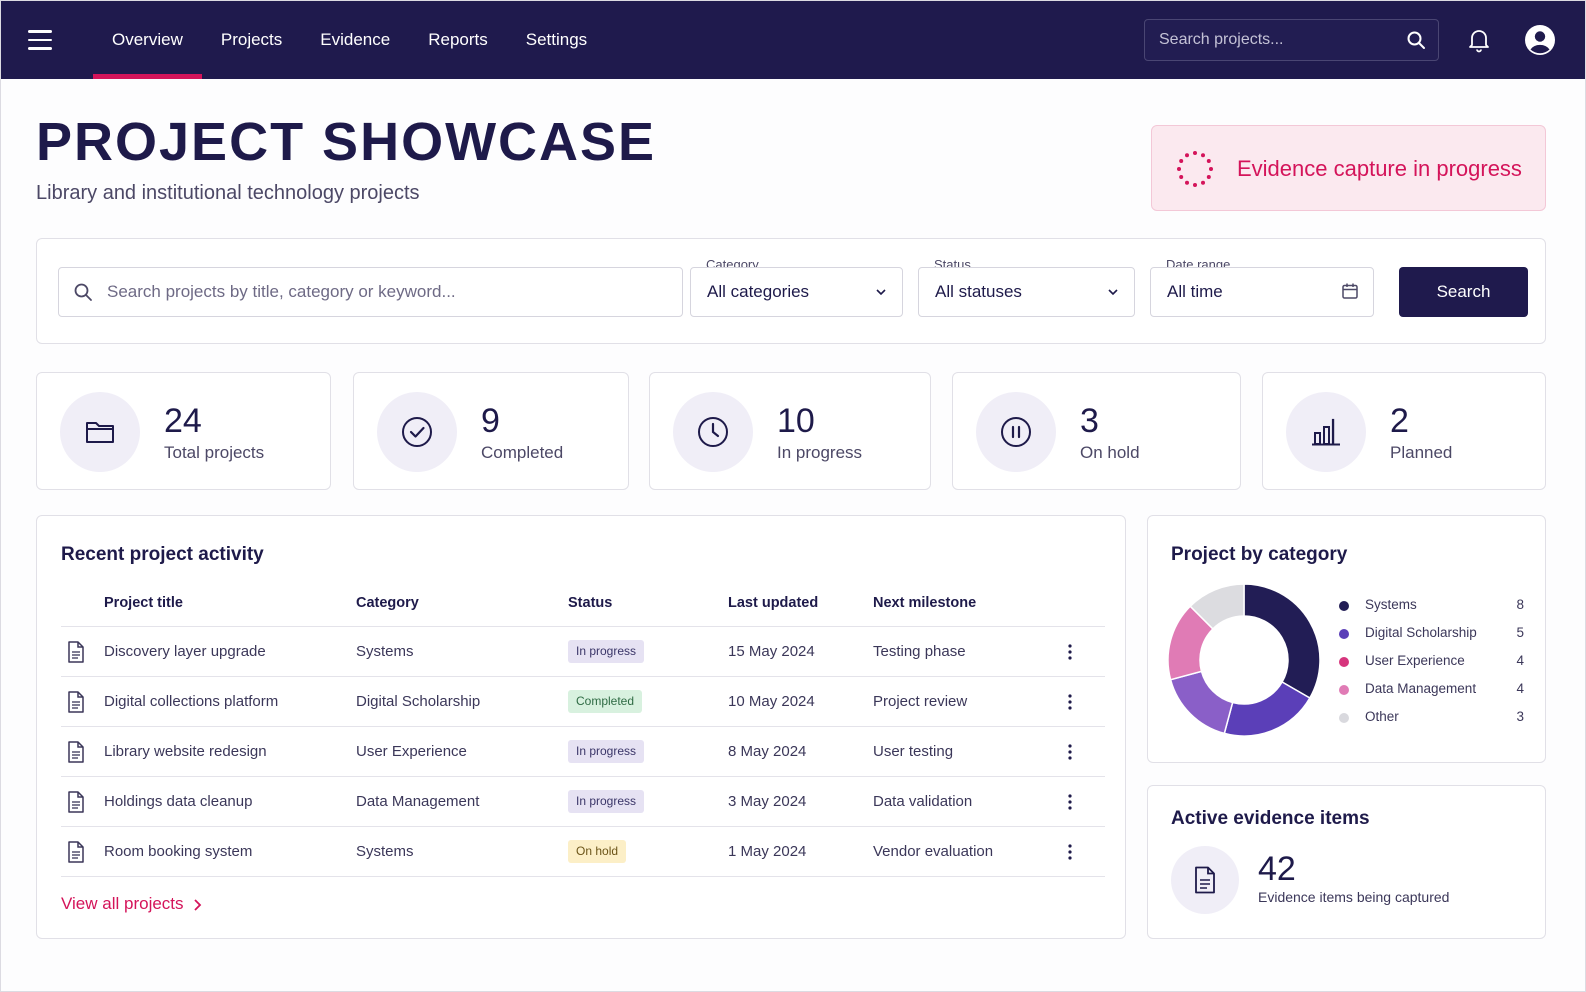  Describe the element at coordinates (1416, 40) in the screenshot. I see `search-icon` at that location.